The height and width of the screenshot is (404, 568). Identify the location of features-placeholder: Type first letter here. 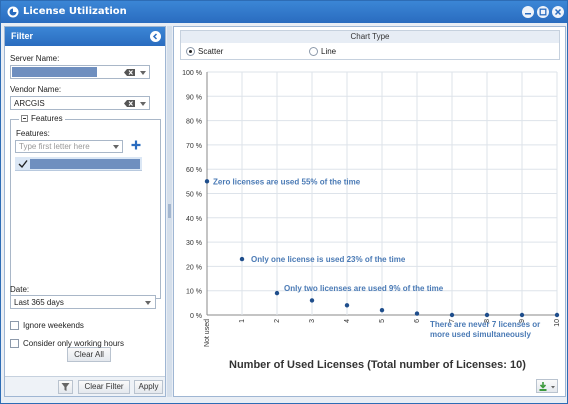
(54, 146).